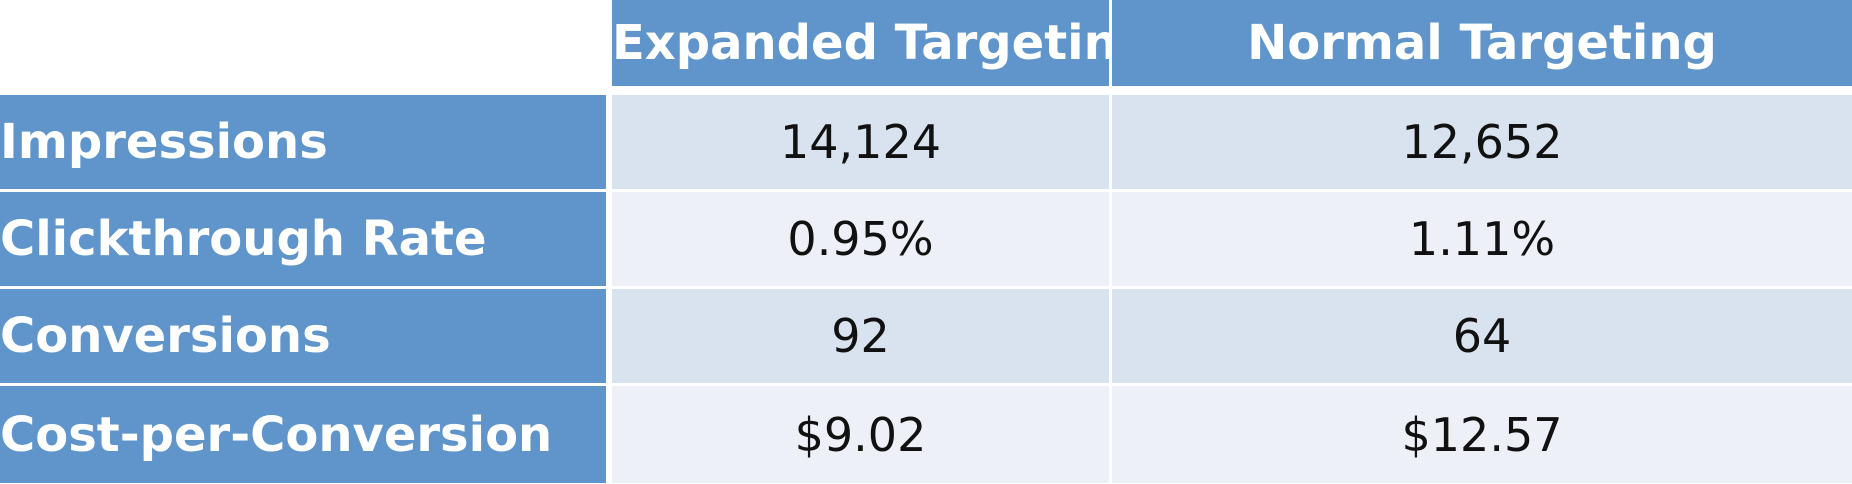 This screenshot has height=484, width=1852. What do you see at coordinates (1482, 143) in the screenshot?
I see `cell-impressions-normal: 12,652` at bounding box center [1482, 143].